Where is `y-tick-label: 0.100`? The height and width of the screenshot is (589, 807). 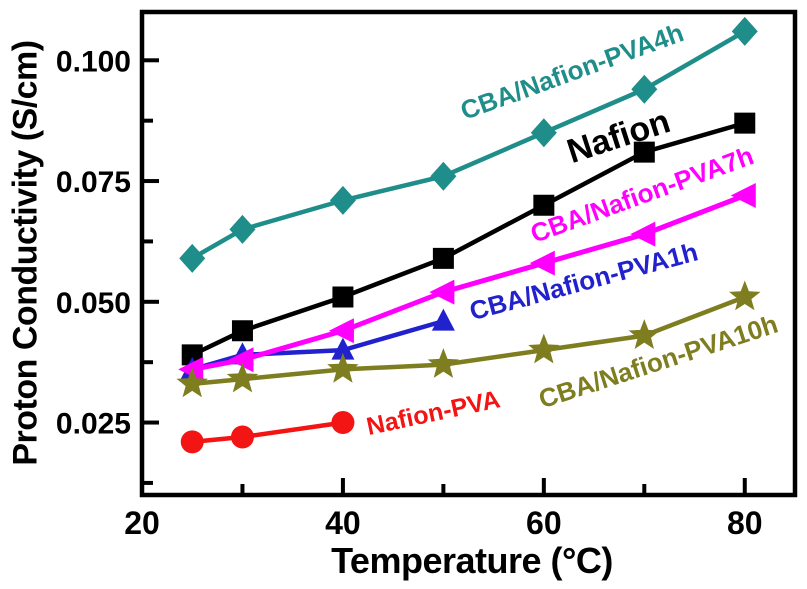 y-tick-label: 0.100 is located at coordinates (93, 61).